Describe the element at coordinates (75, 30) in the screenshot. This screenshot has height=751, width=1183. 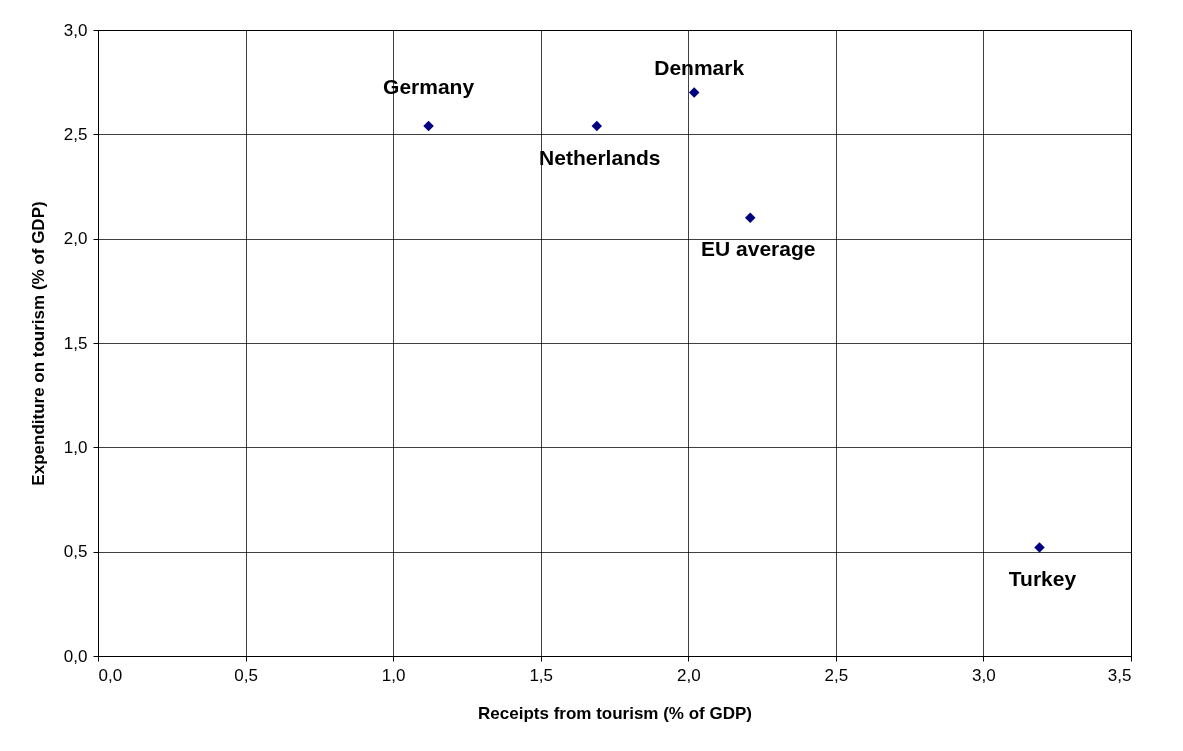
I see `y-tick-label: 3,0` at that location.